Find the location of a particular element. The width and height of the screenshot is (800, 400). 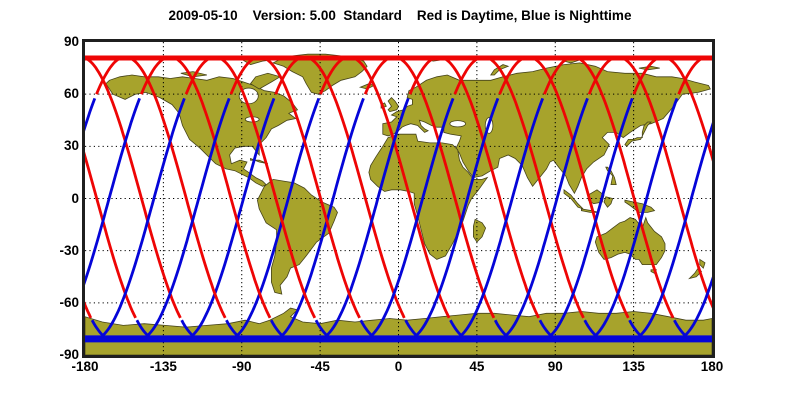

y-tick-label: -60 is located at coordinates (69, 302).